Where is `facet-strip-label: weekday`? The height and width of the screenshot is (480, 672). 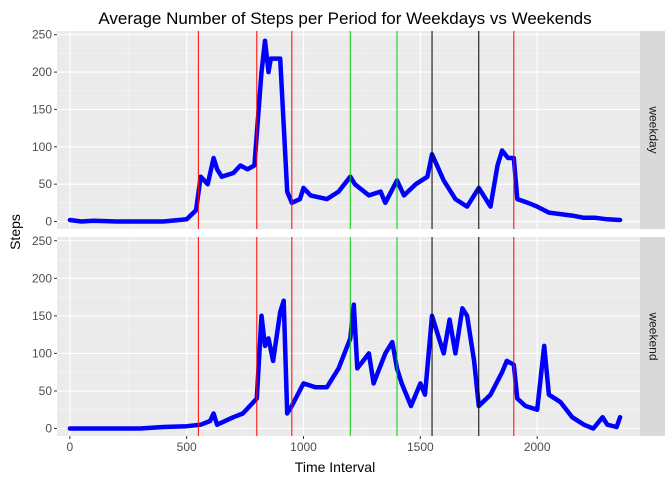 facet-strip-label: weekday is located at coordinates (653, 129).